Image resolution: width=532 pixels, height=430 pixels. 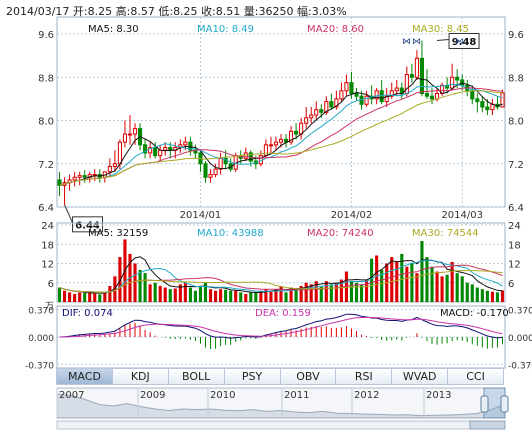 What do you see at coordinates (69, 214) in the screenshot?
I see `annotation-leader` at bounding box center [69, 214].